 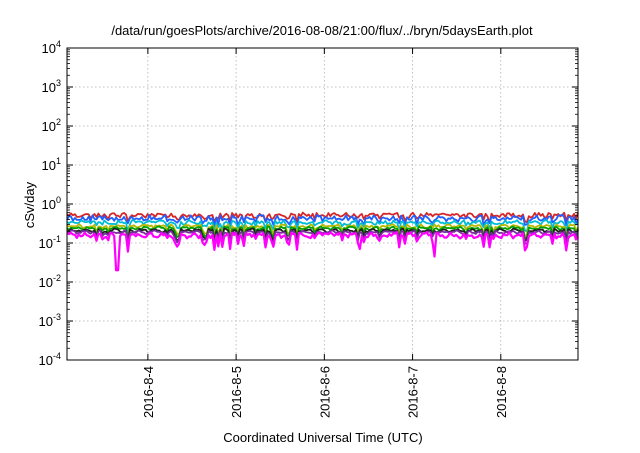 What do you see at coordinates (50, 359) in the screenshot?
I see `y-tick-label: 10⁻⁴` at bounding box center [50, 359].